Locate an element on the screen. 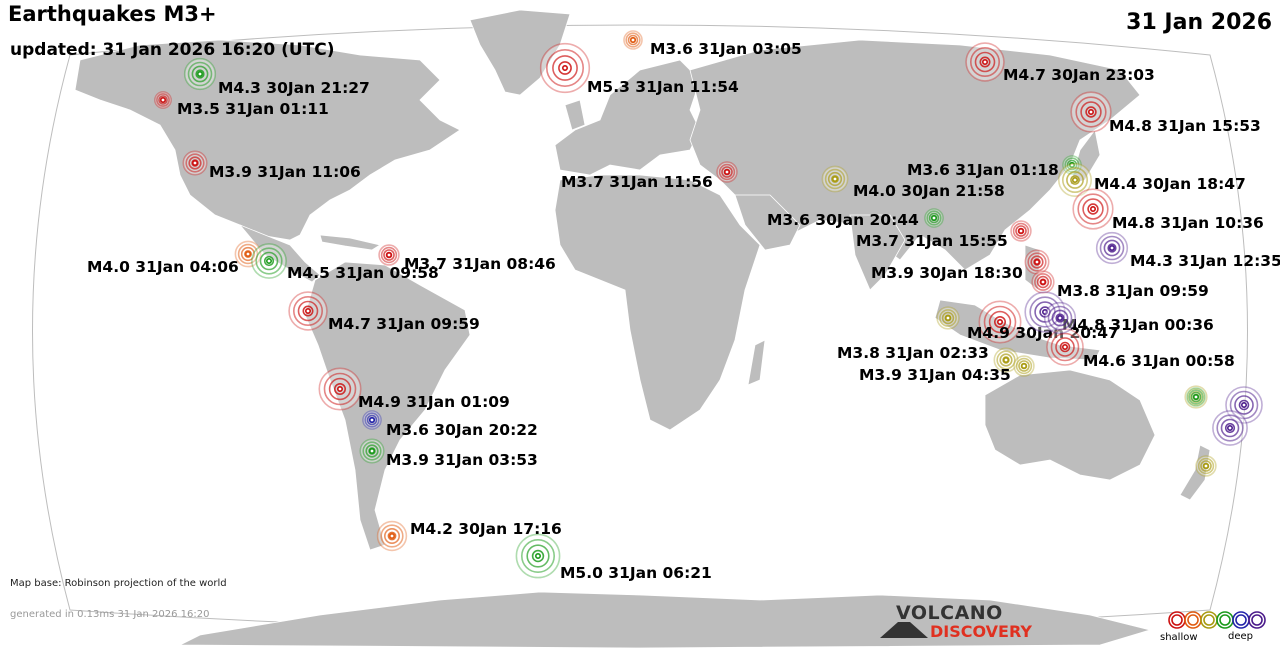 The height and width of the screenshot is (650, 1280). quake-label: M3.7 31Jan 11:56 is located at coordinates (637, 182).